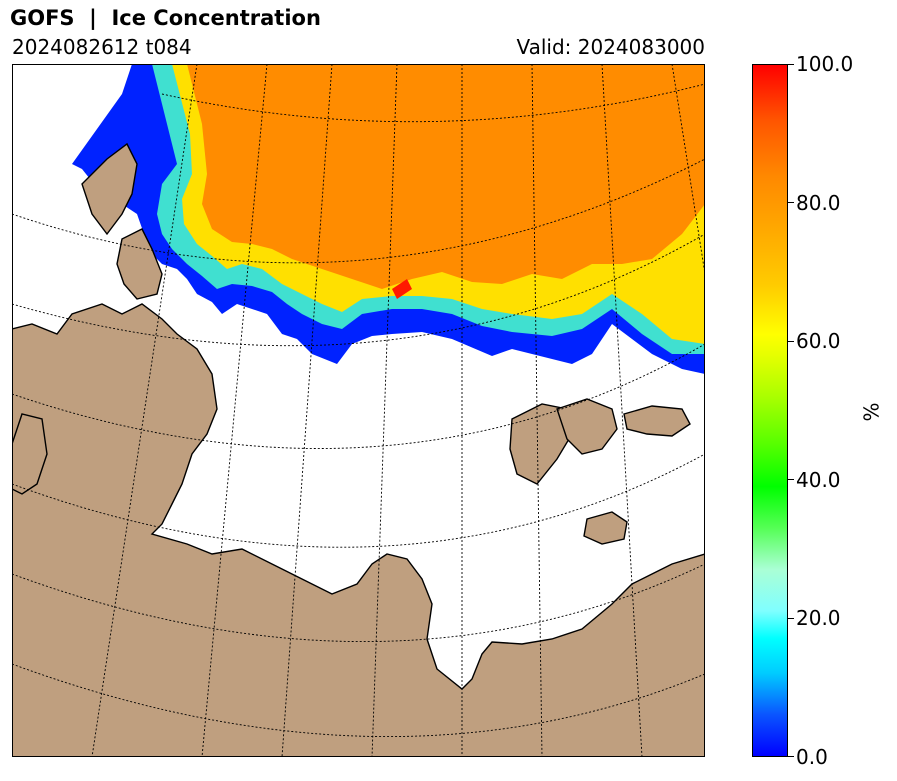 This screenshot has height=781, width=897. Describe the element at coordinates (102, 47) in the screenshot. I see `run-label: 2024082612 t084` at that location.